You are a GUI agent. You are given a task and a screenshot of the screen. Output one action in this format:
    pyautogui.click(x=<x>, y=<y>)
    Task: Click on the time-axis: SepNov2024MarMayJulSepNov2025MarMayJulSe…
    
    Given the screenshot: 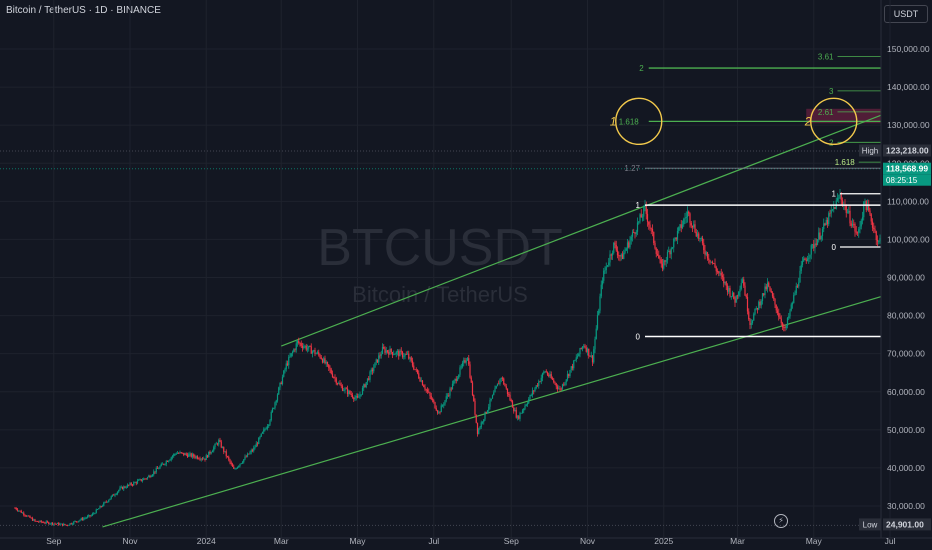 What is the action you would take?
    pyautogui.click(x=466, y=541)
    